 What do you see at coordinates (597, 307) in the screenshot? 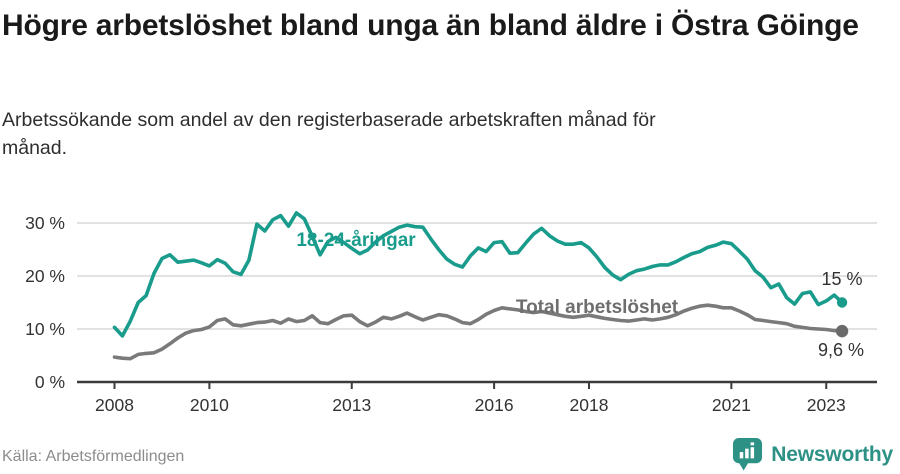
I see `series-label-total: Total arbetslöshet` at bounding box center [597, 307].